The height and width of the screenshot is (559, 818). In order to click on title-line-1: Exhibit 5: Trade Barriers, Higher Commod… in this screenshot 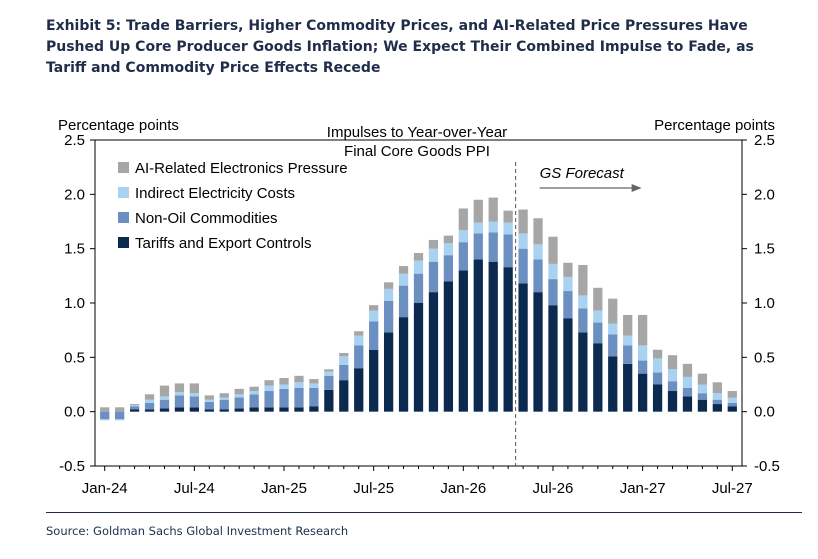, I will do `click(397, 26)`.